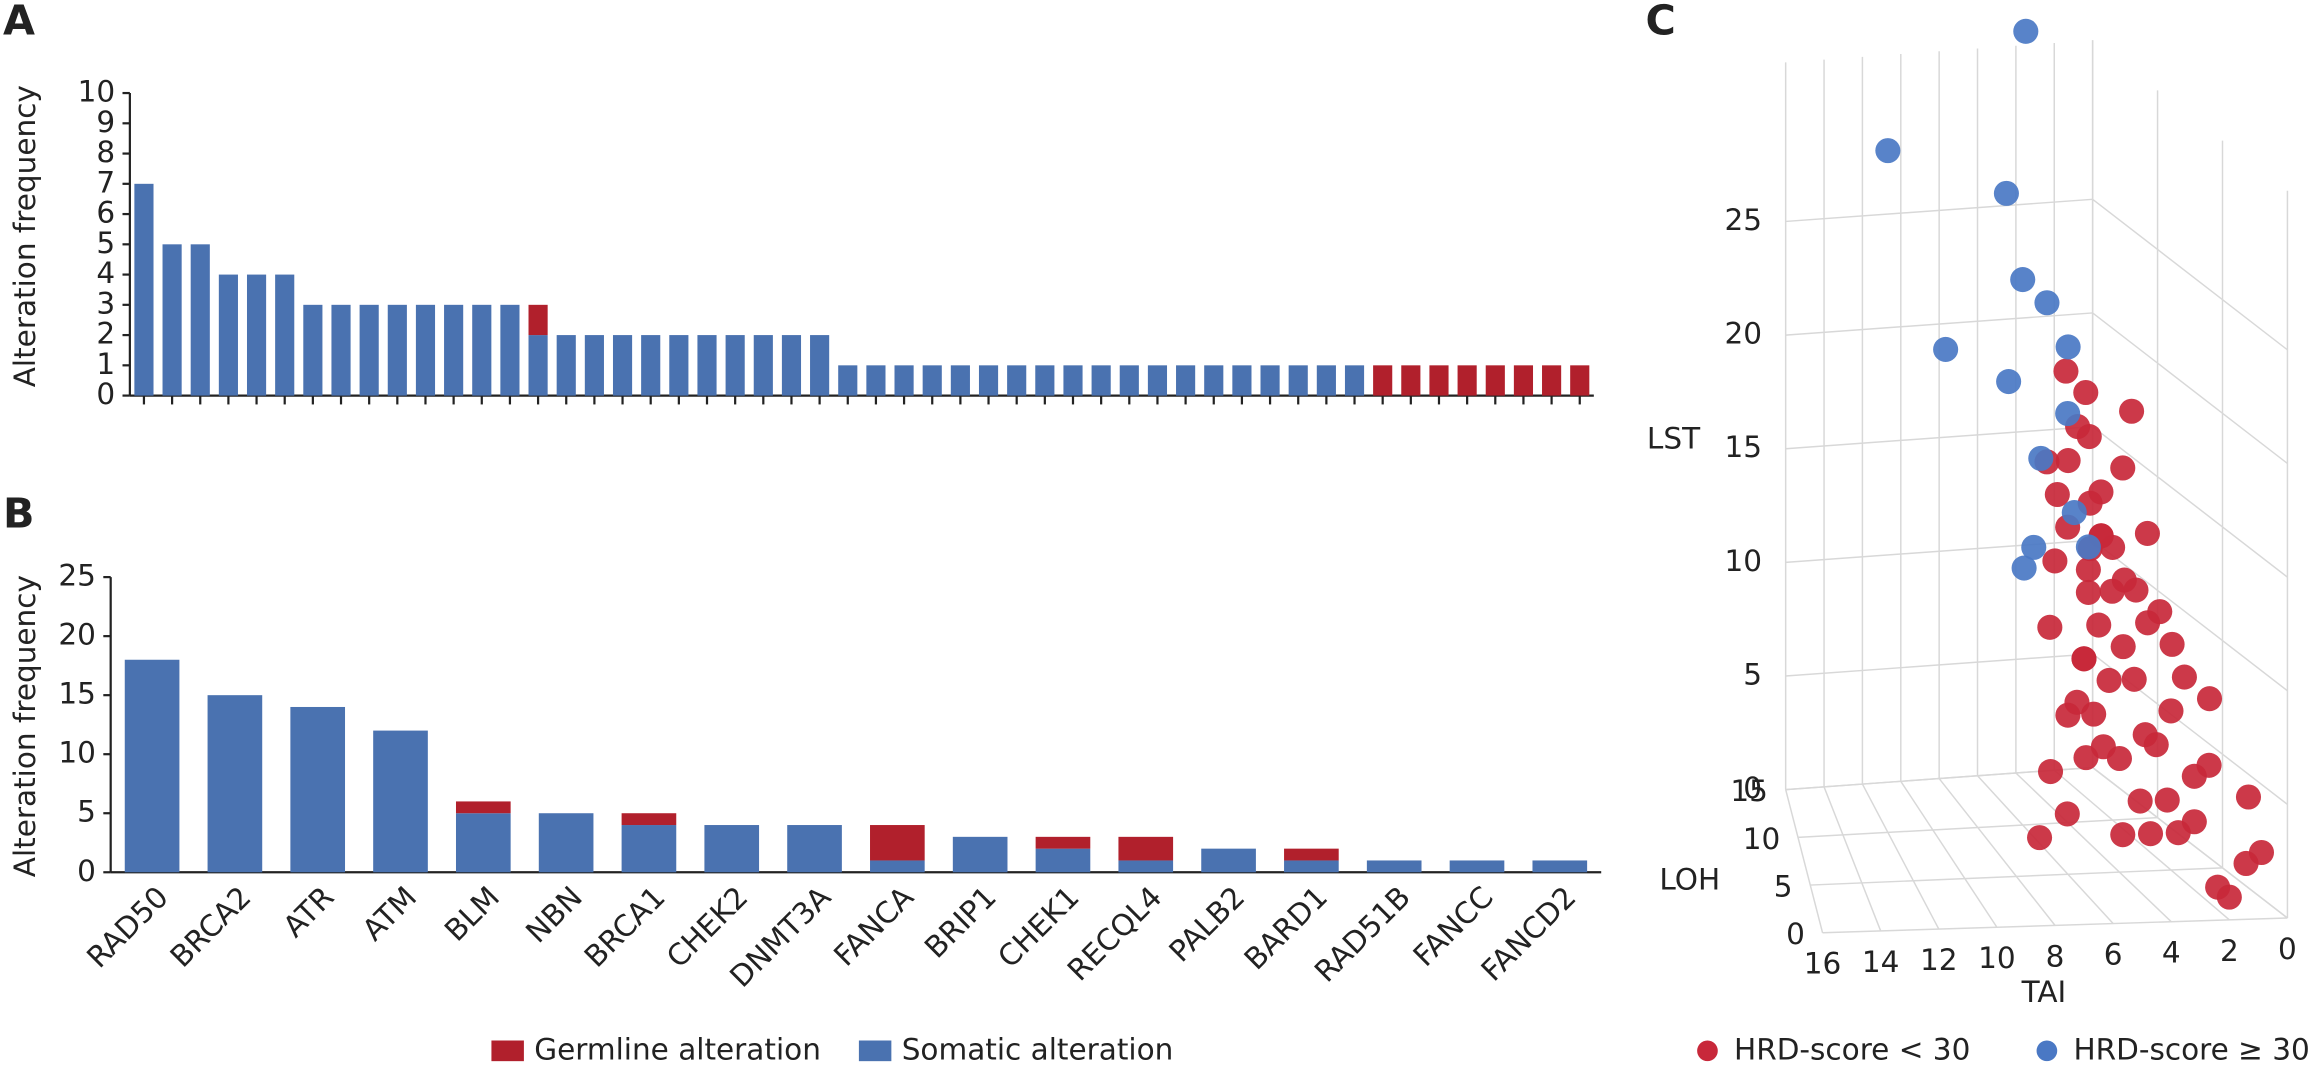 The width and height of the screenshot is (2314, 1076). What do you see at coordinates (211, 927) in the screenshot?
I see `x-tick-label: BRCA2` at bounding box center [211, 927].